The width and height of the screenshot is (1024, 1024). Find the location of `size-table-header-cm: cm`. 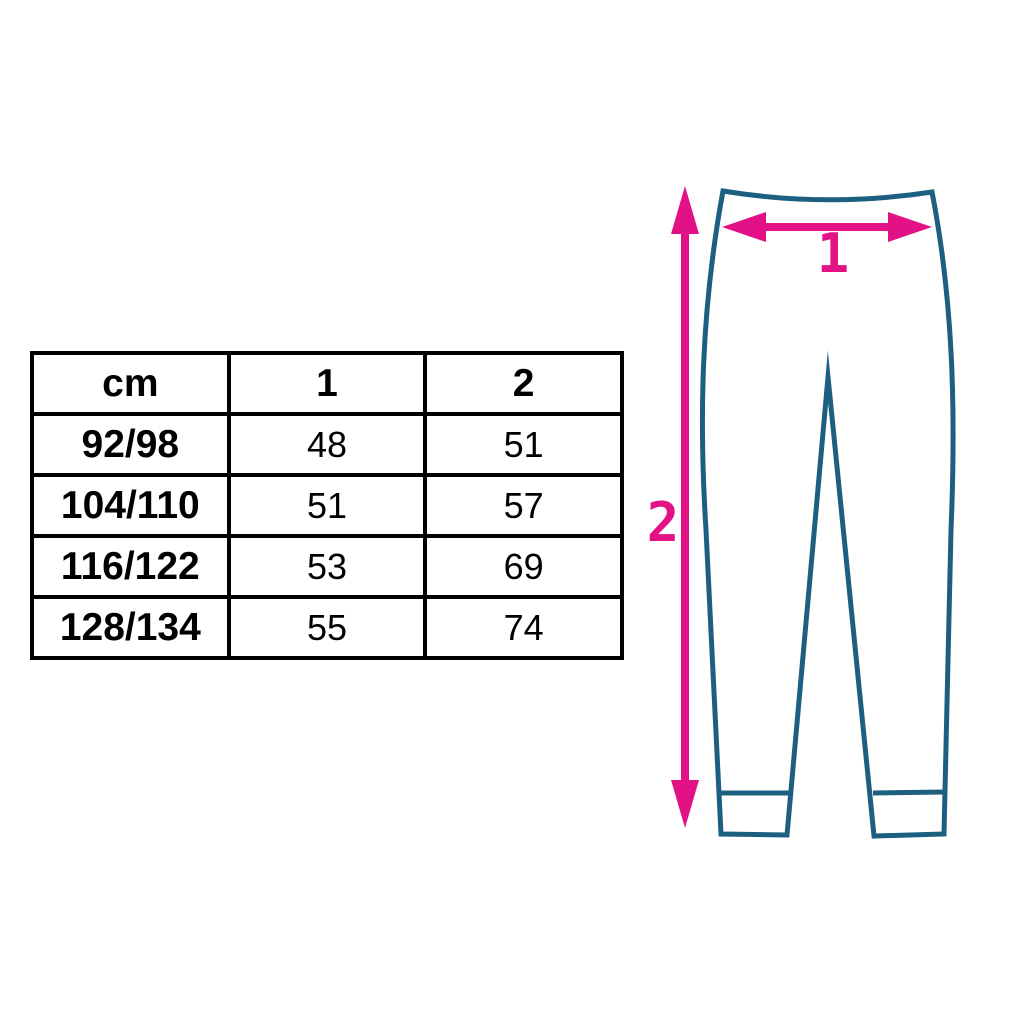

size-table-header-cm: cm is located at coordinates (130, 383).